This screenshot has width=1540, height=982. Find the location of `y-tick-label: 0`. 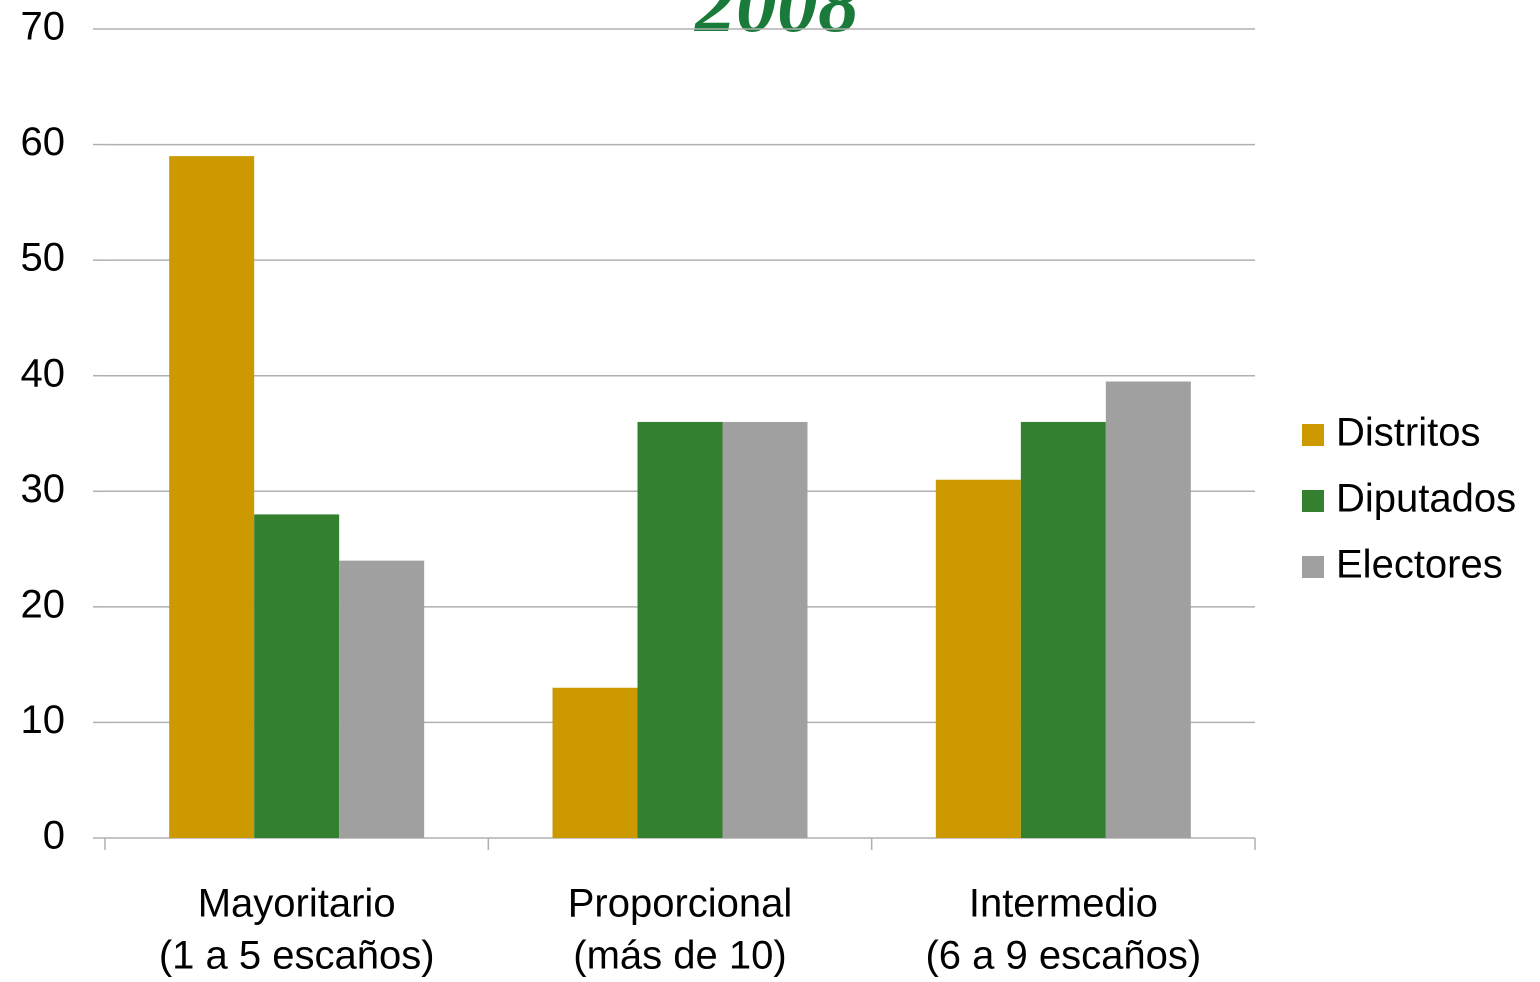

y-tick-label: 0 is located at coordinates (54, 836).